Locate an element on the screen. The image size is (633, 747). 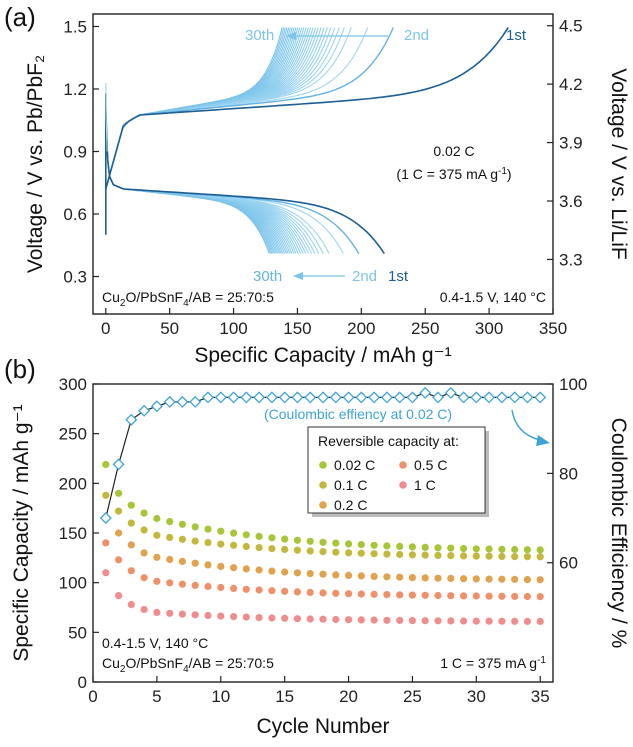
a-x-tick-label: 200 is located at coordinates (361, 328).